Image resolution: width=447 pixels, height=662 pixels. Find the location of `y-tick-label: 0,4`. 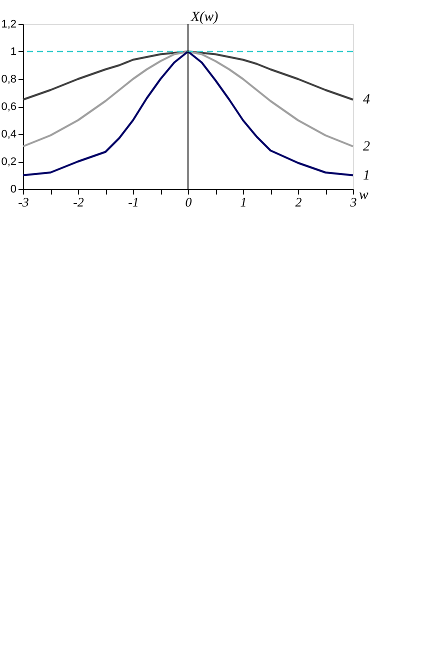

y-tick-label: 0,4 is located at coordinates (8, 134).